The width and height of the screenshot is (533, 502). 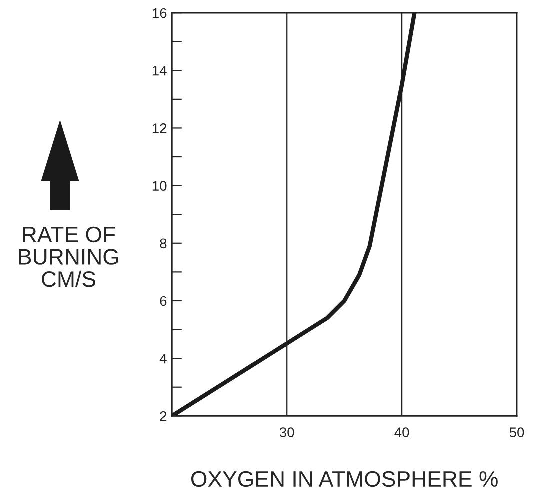 What do you see at coordinates (159, 71) in the screenshot?
I see `y-tick-label: 14` at bounding box center [159, 71].